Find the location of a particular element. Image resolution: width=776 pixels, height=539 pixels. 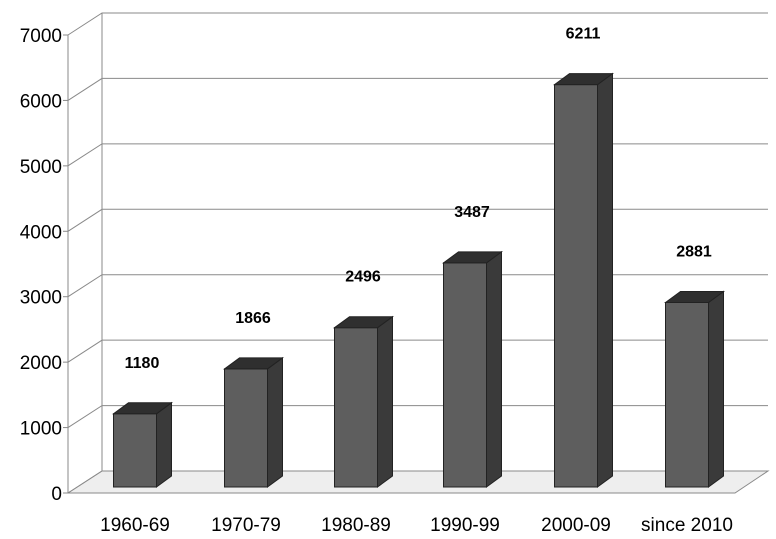

y-tick-label: 3000 is located at coordinates (41, 298).